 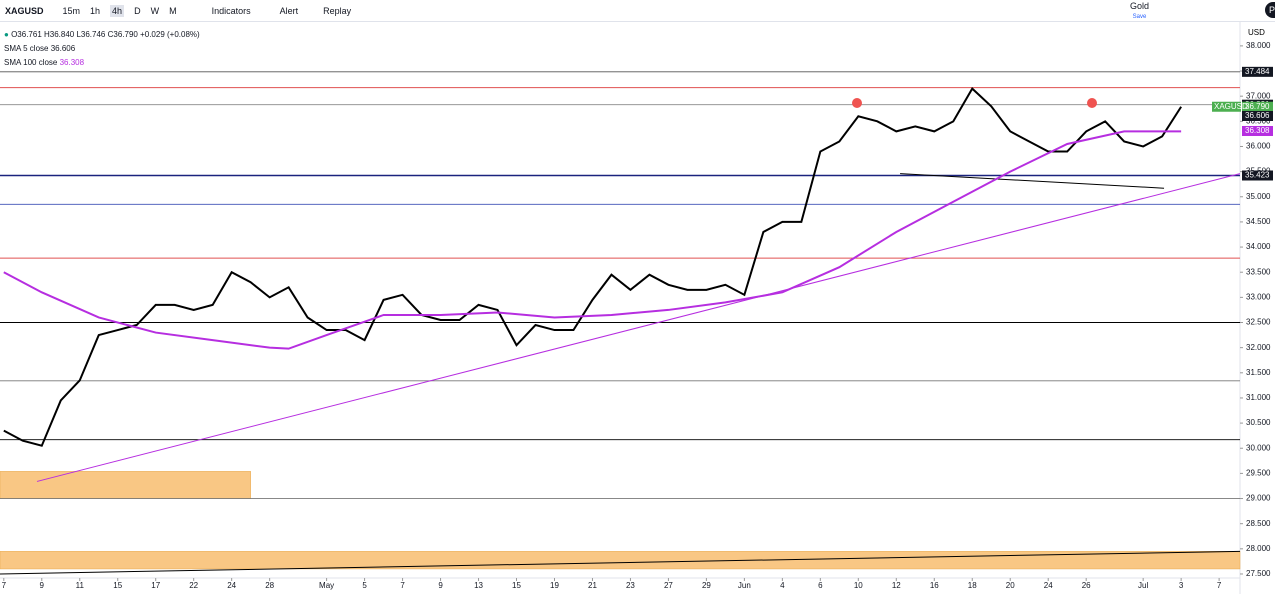 I want to click on replay: Replay, so click(x=337, y=10).